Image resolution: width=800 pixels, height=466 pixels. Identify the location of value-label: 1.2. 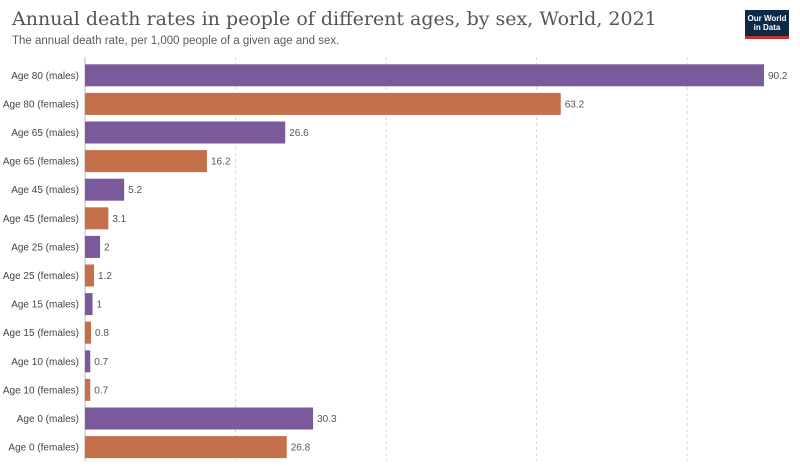
(105, 276).